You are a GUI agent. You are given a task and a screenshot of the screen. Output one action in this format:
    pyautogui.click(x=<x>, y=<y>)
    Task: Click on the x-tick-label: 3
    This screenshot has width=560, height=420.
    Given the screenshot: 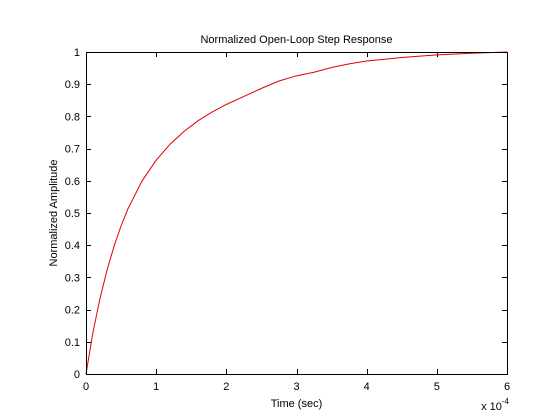 What is the action you would take?
    pyautogui.click(x=296, y=387)
    